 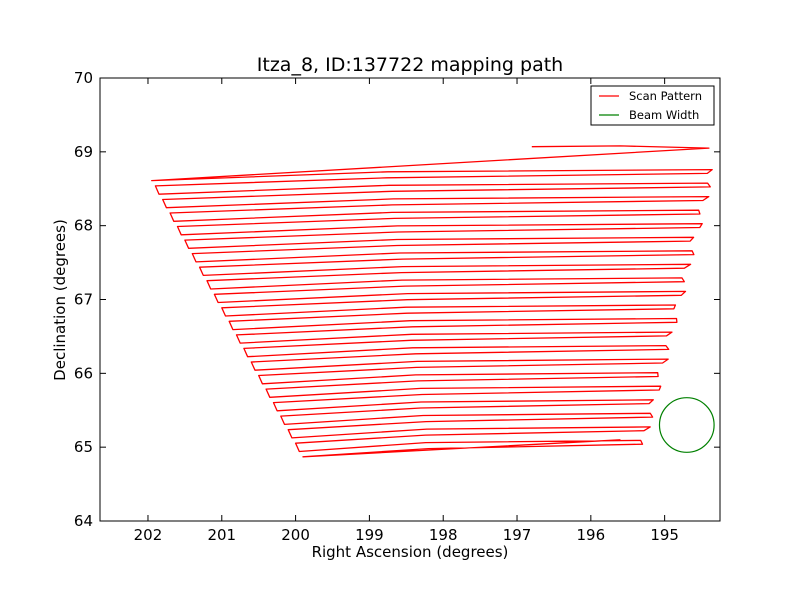 What do you see at coordinates (665, 96) in the screenshot?
I see `legend-scan-label: Scan Pattern` at bounding box center [665, 96].